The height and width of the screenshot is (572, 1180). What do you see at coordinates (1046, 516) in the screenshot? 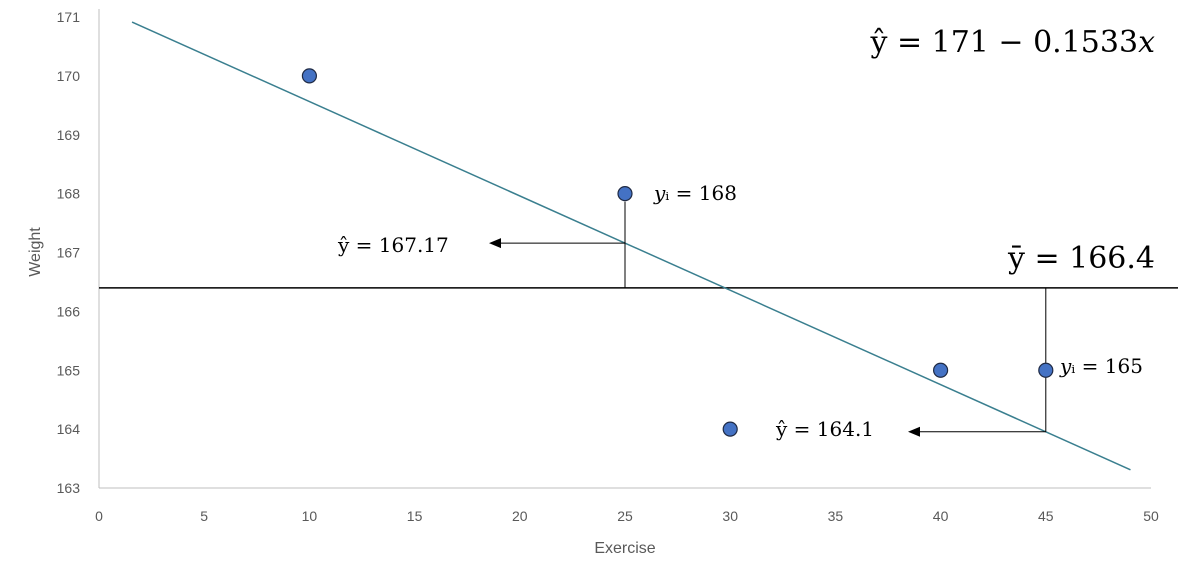
I see `x-tick-label: 45` at bounding box center [1046, 516].